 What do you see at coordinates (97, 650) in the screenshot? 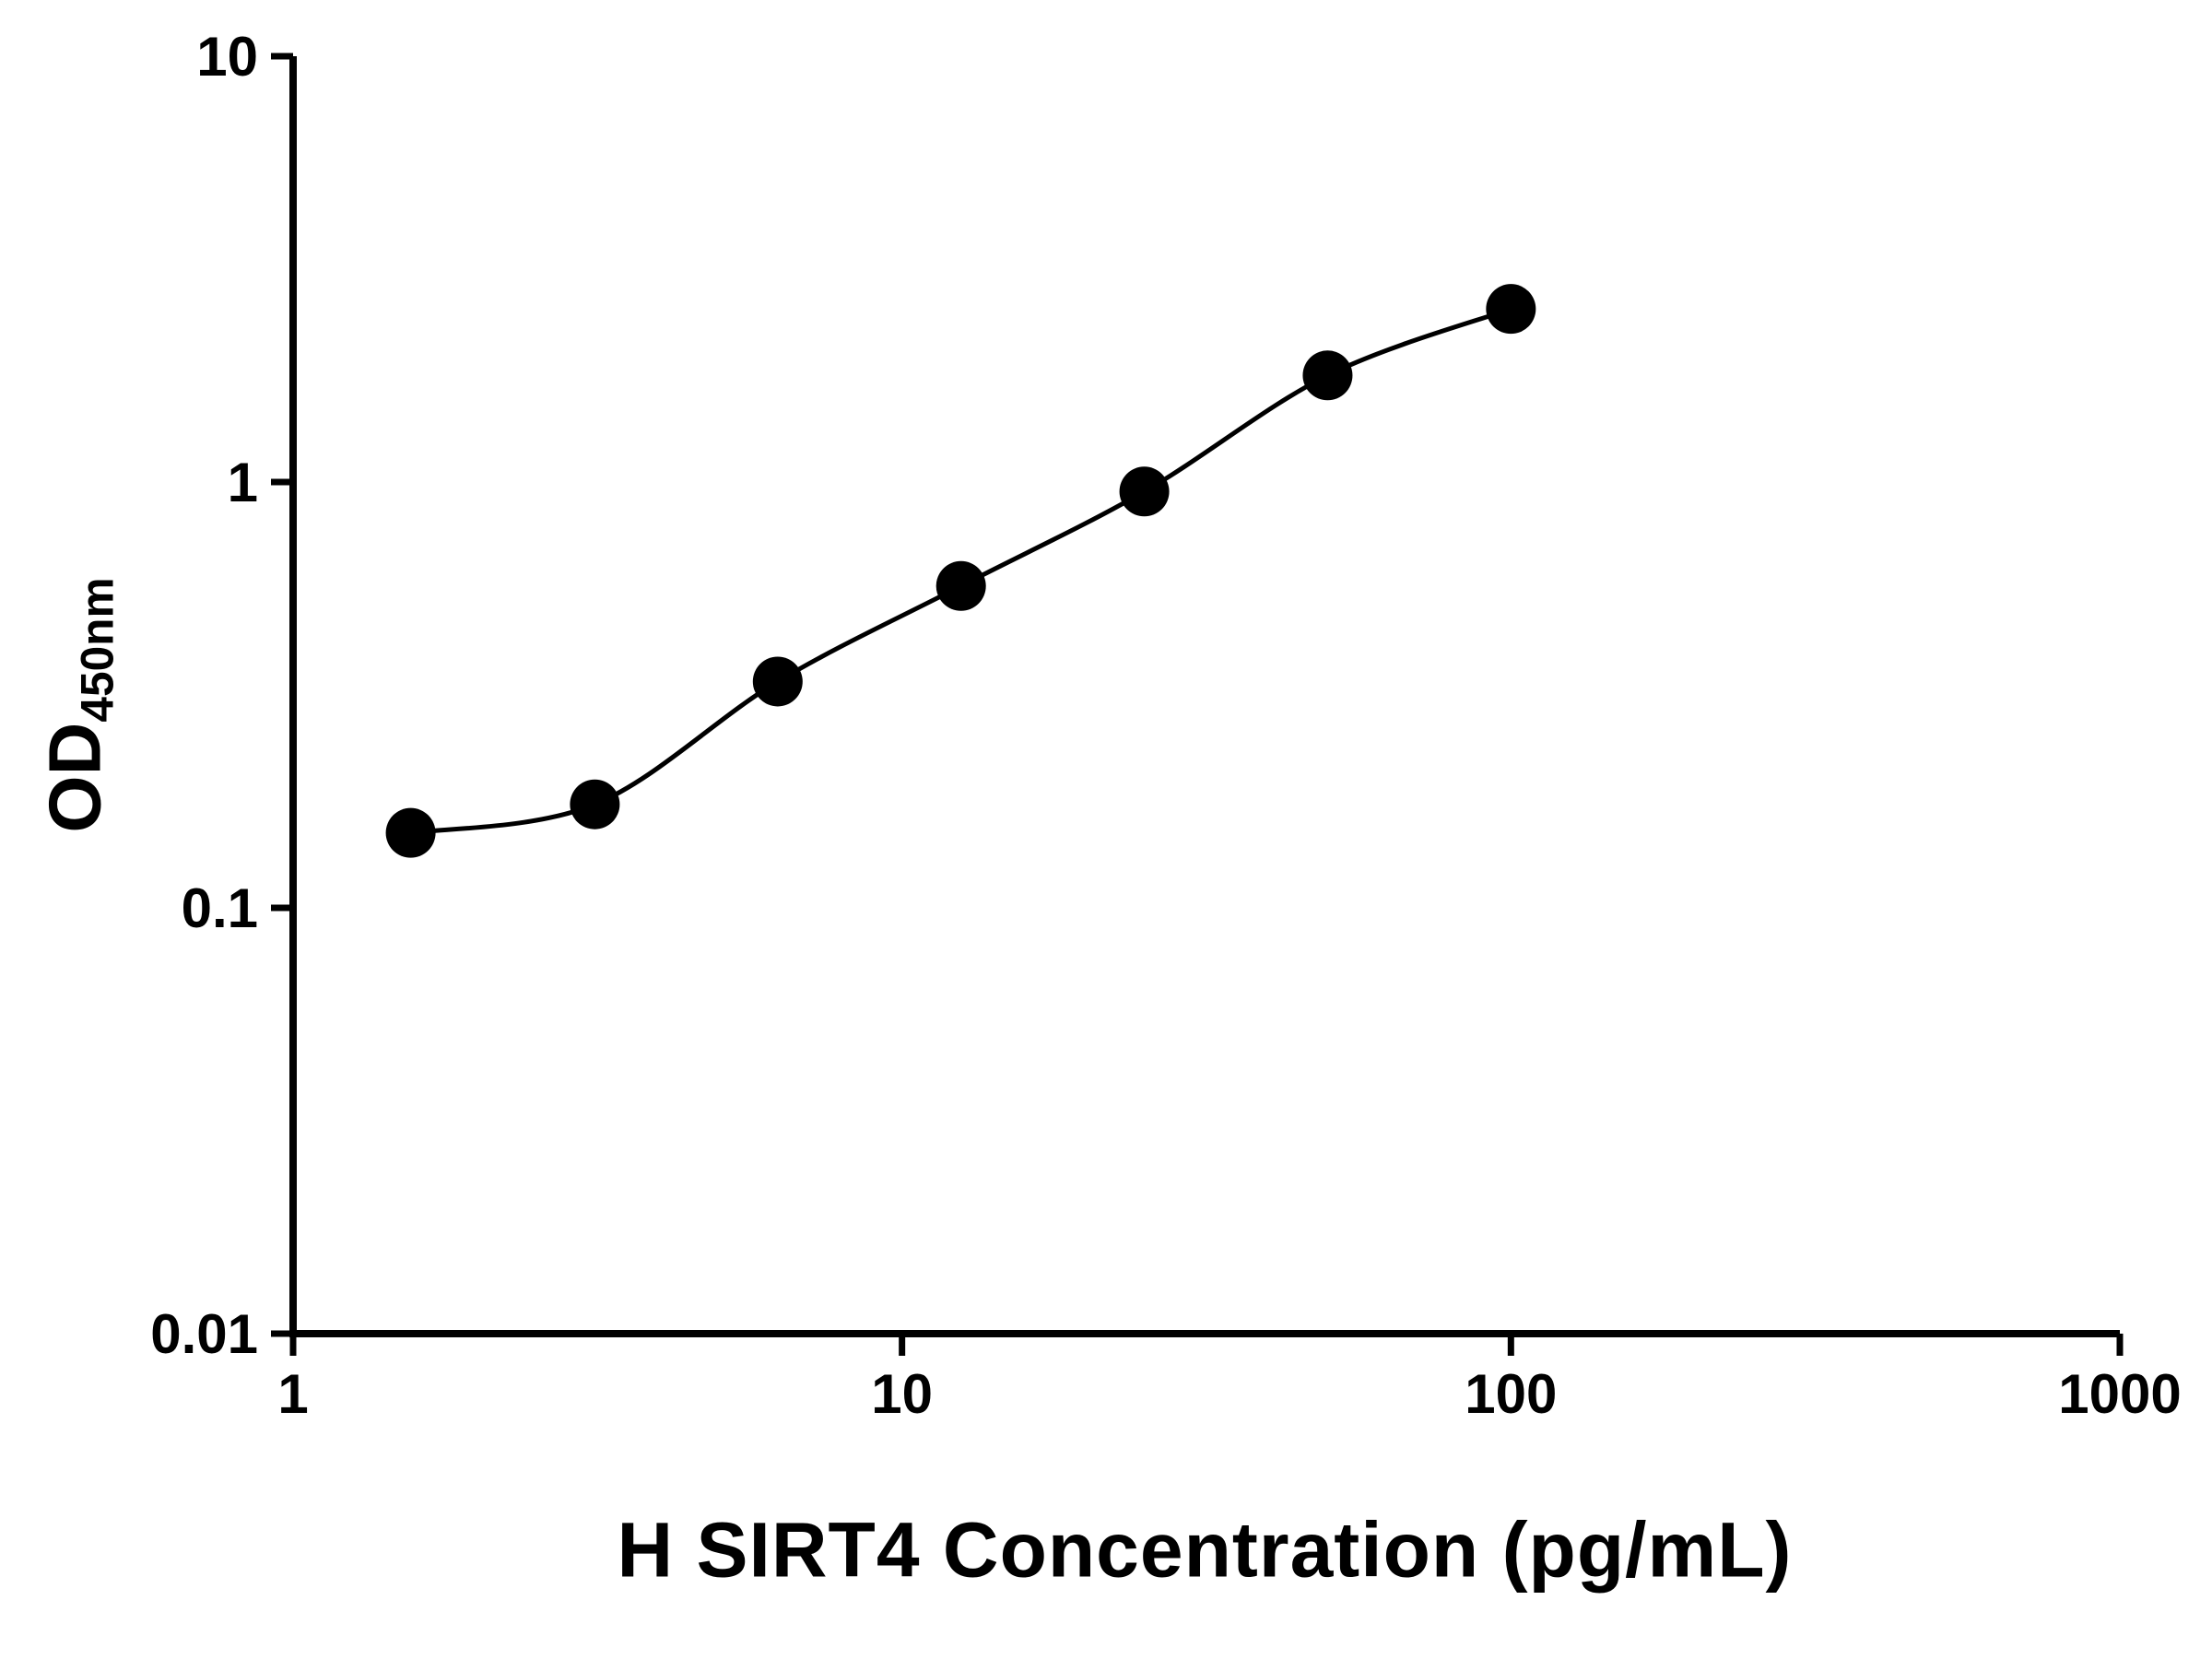
I see `y-axis-title-sub: 450nm` at bounding box center [97, 650].